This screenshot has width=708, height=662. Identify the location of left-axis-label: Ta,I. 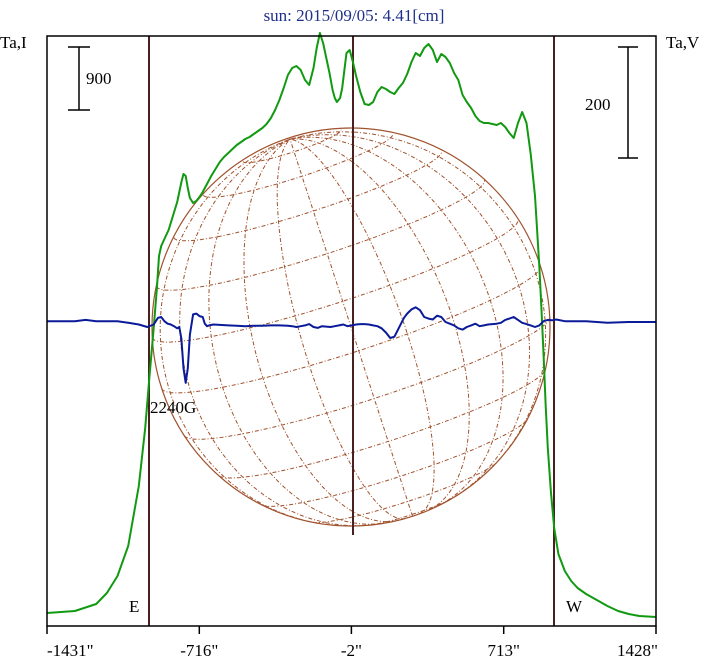
(13, 42).